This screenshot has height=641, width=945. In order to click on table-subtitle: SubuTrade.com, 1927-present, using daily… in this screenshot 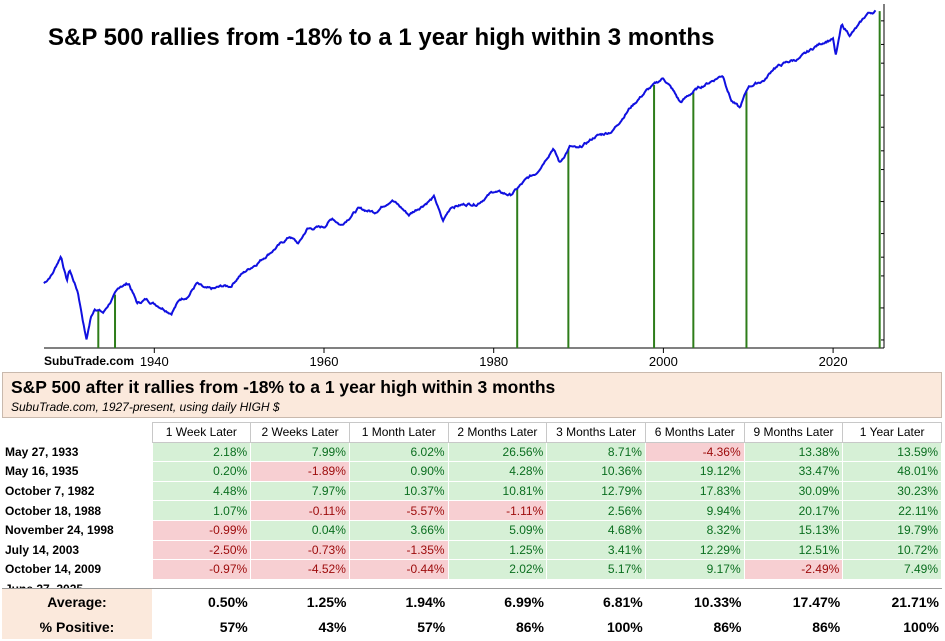, I will do `click(145, 407)`.